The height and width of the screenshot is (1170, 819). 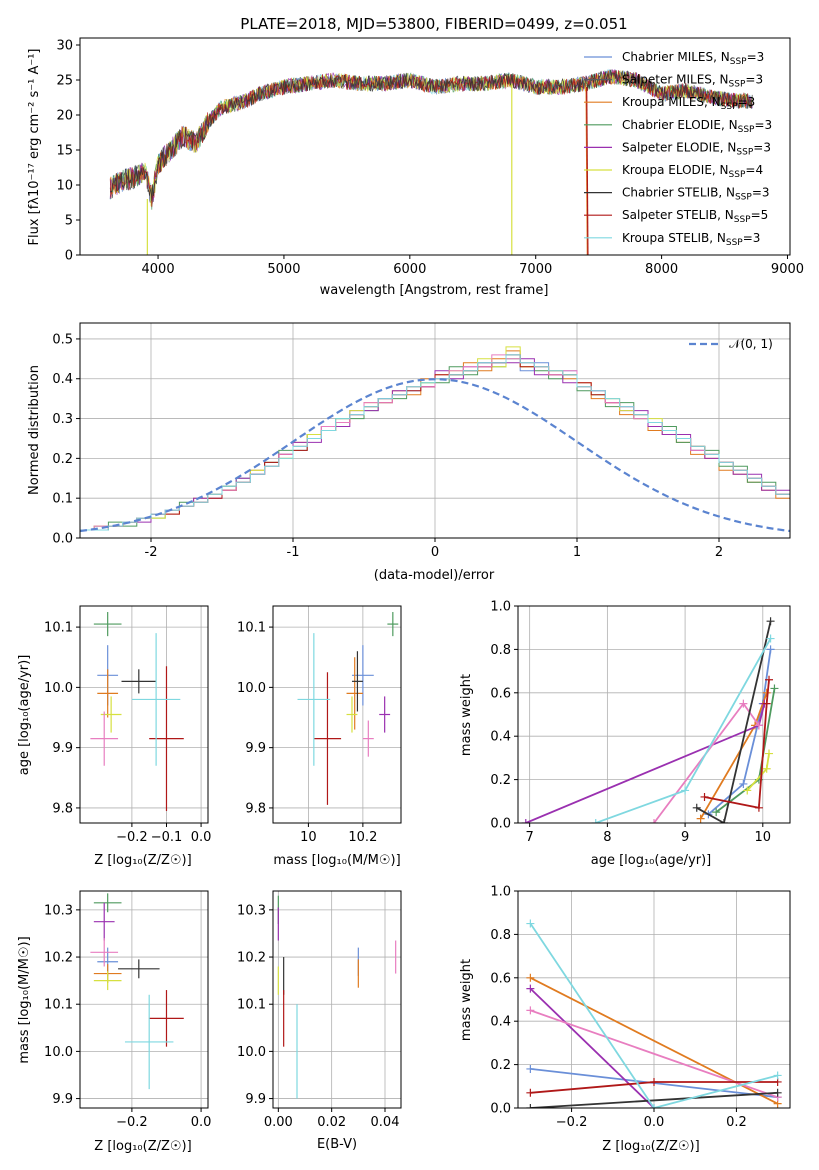 I want to click on x-tick-label: 8, so click(x=607, y=837).